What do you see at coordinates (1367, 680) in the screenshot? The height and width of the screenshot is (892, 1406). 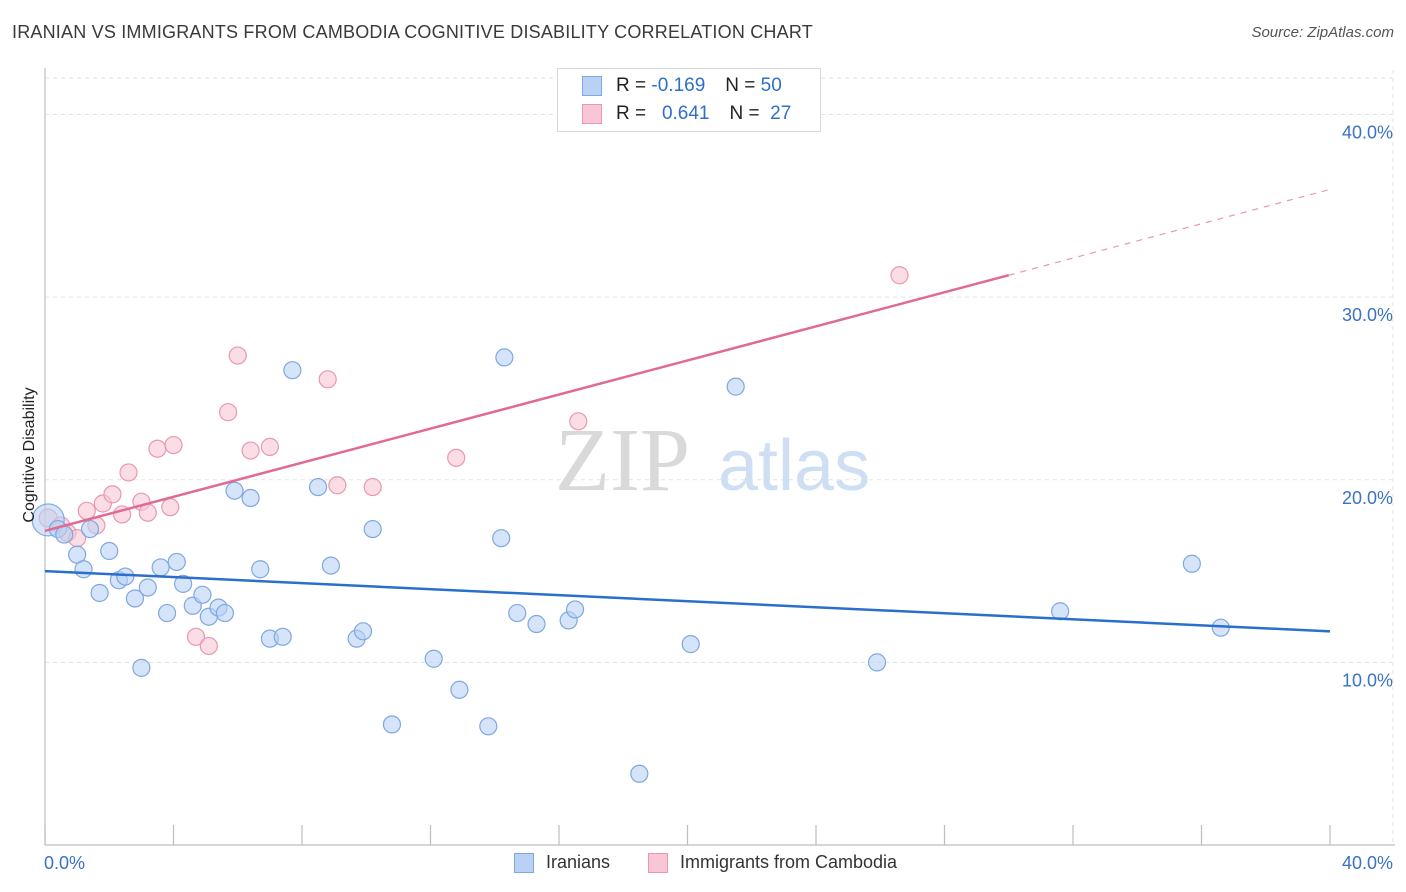 I see `y-tick-label: 10.0%` at bounding box center [1367, 680].